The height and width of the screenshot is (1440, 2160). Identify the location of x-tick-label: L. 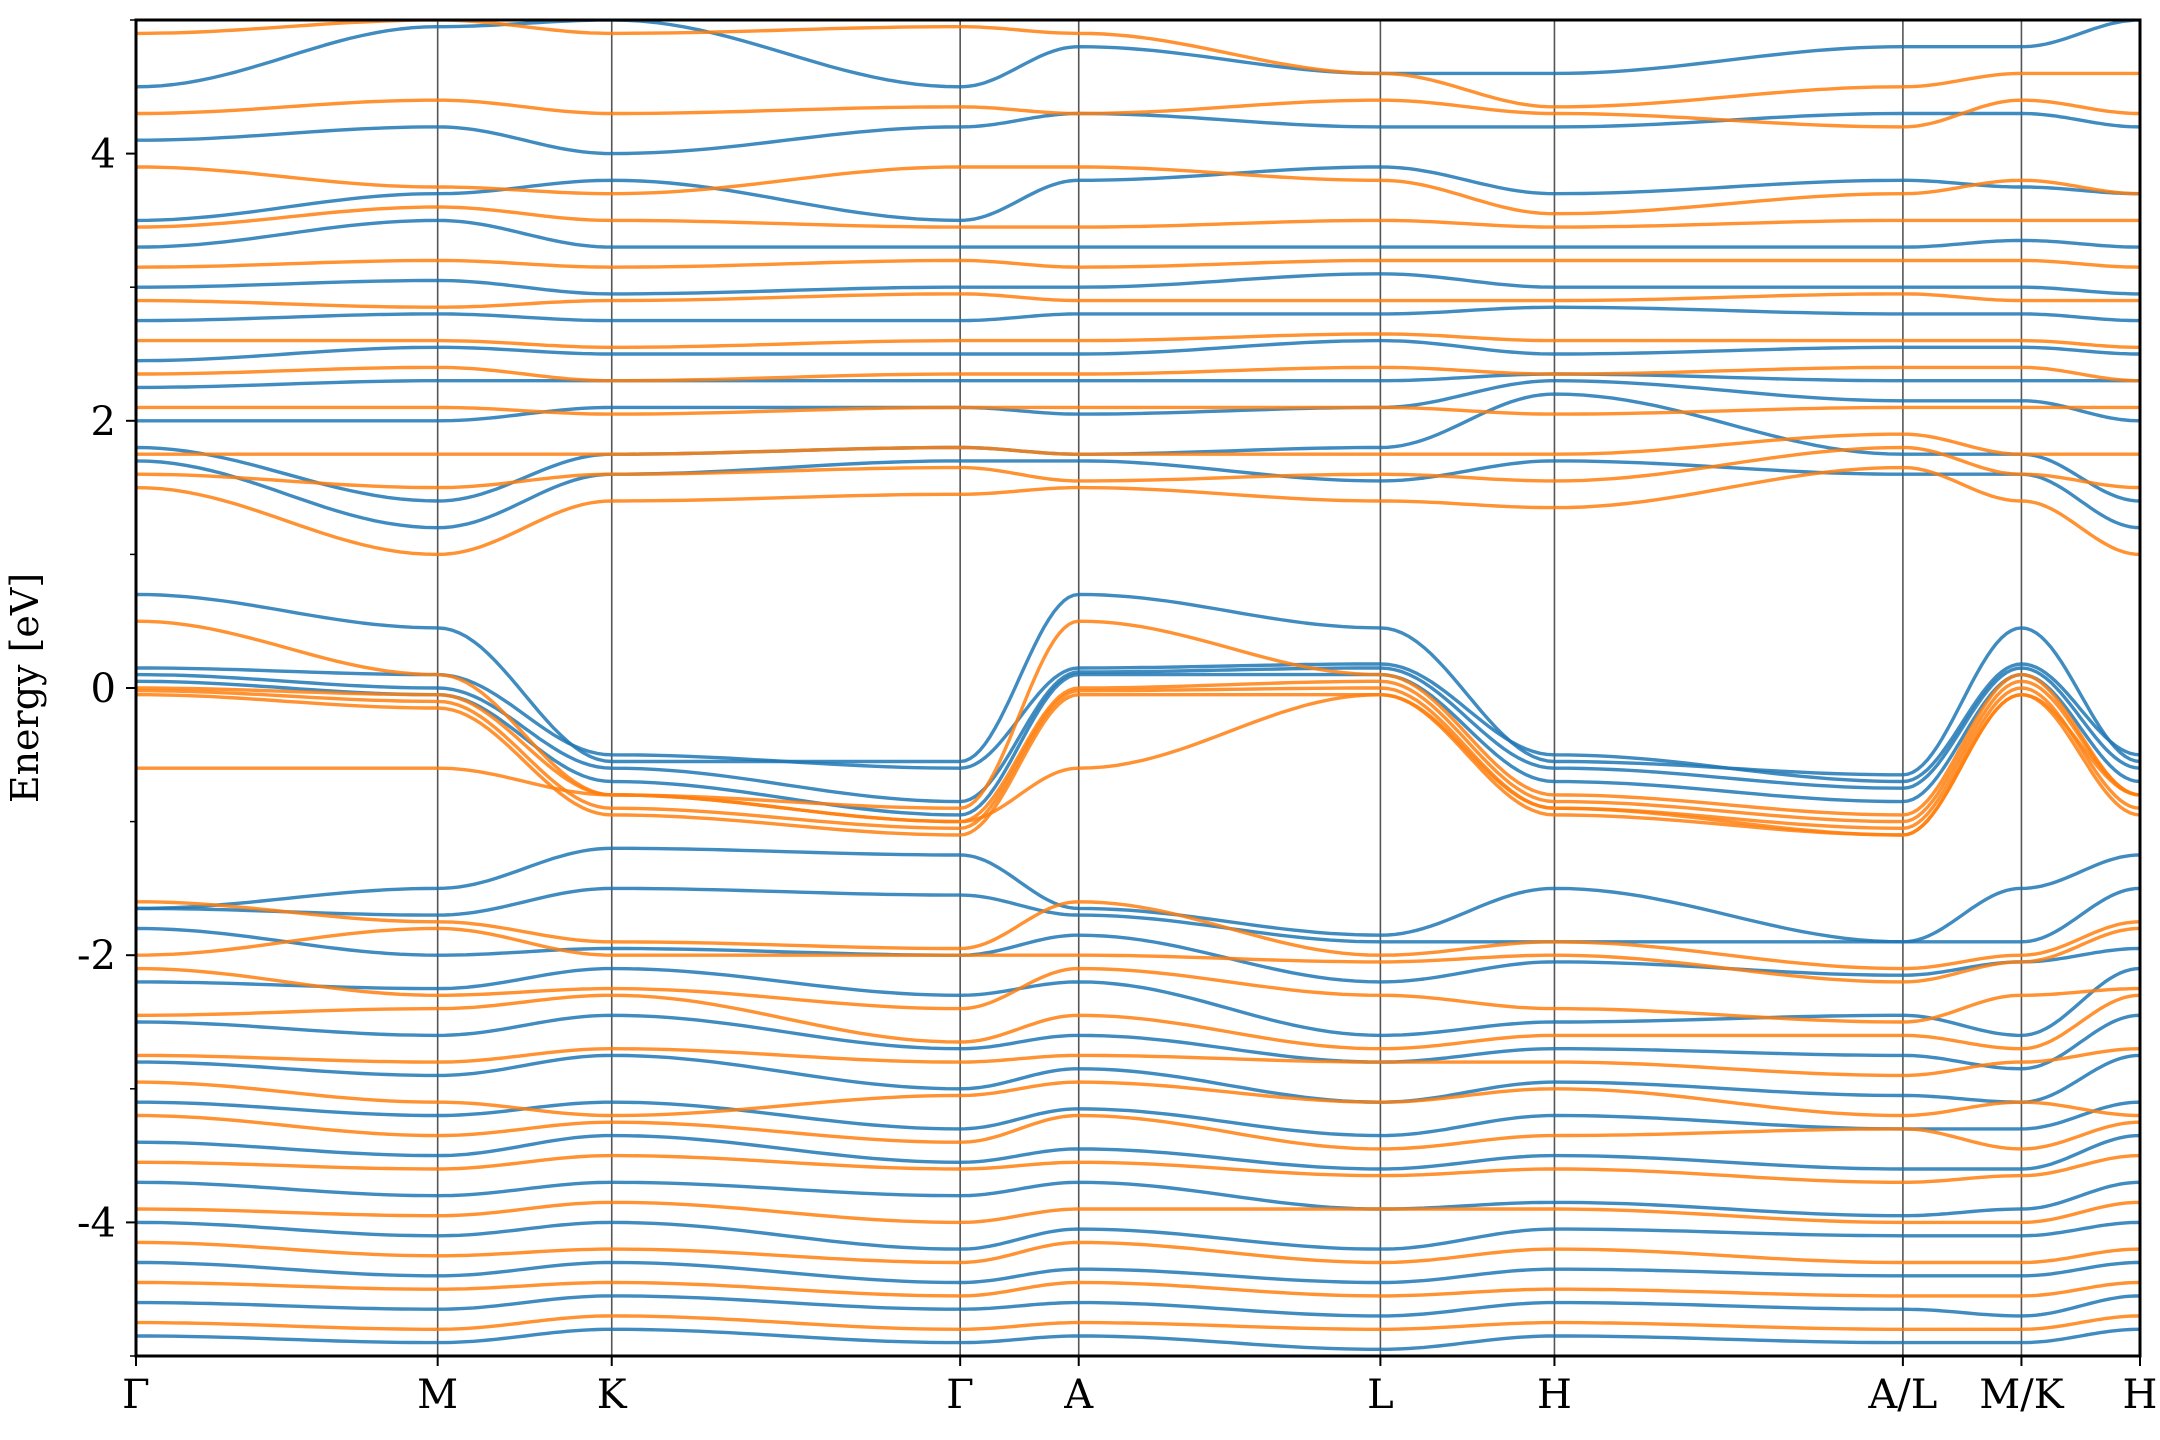
(1380, 1395).